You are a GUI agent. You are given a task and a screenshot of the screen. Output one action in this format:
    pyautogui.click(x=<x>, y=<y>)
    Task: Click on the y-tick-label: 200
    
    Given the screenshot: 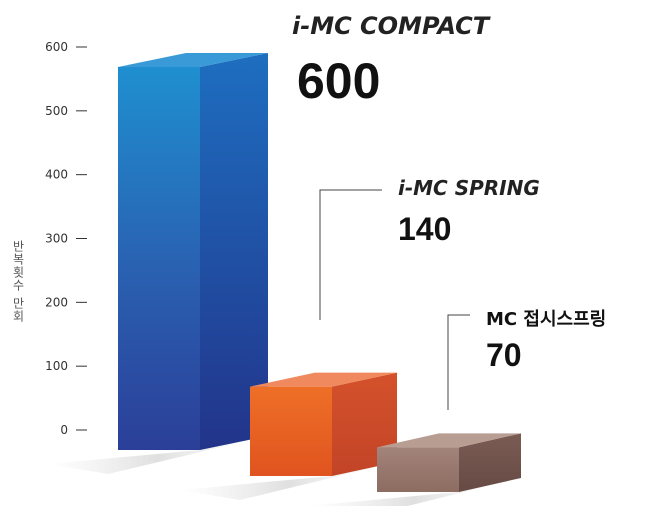 What is the action you would take?
    pyautogui.click(x=56, y=302)
    